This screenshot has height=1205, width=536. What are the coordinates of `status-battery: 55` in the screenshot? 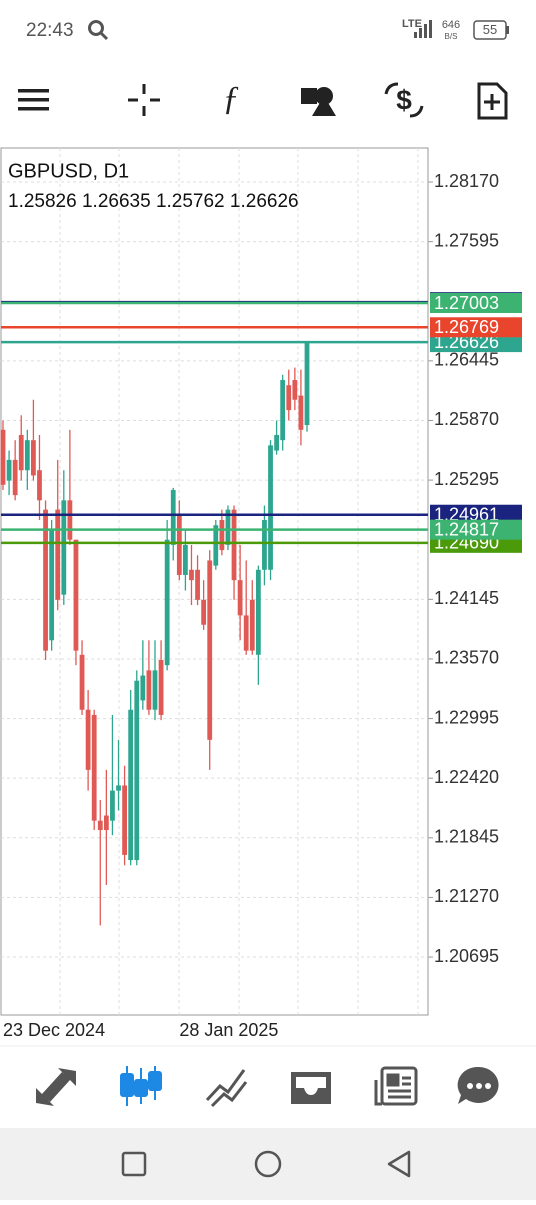 It's located at (490, 29).